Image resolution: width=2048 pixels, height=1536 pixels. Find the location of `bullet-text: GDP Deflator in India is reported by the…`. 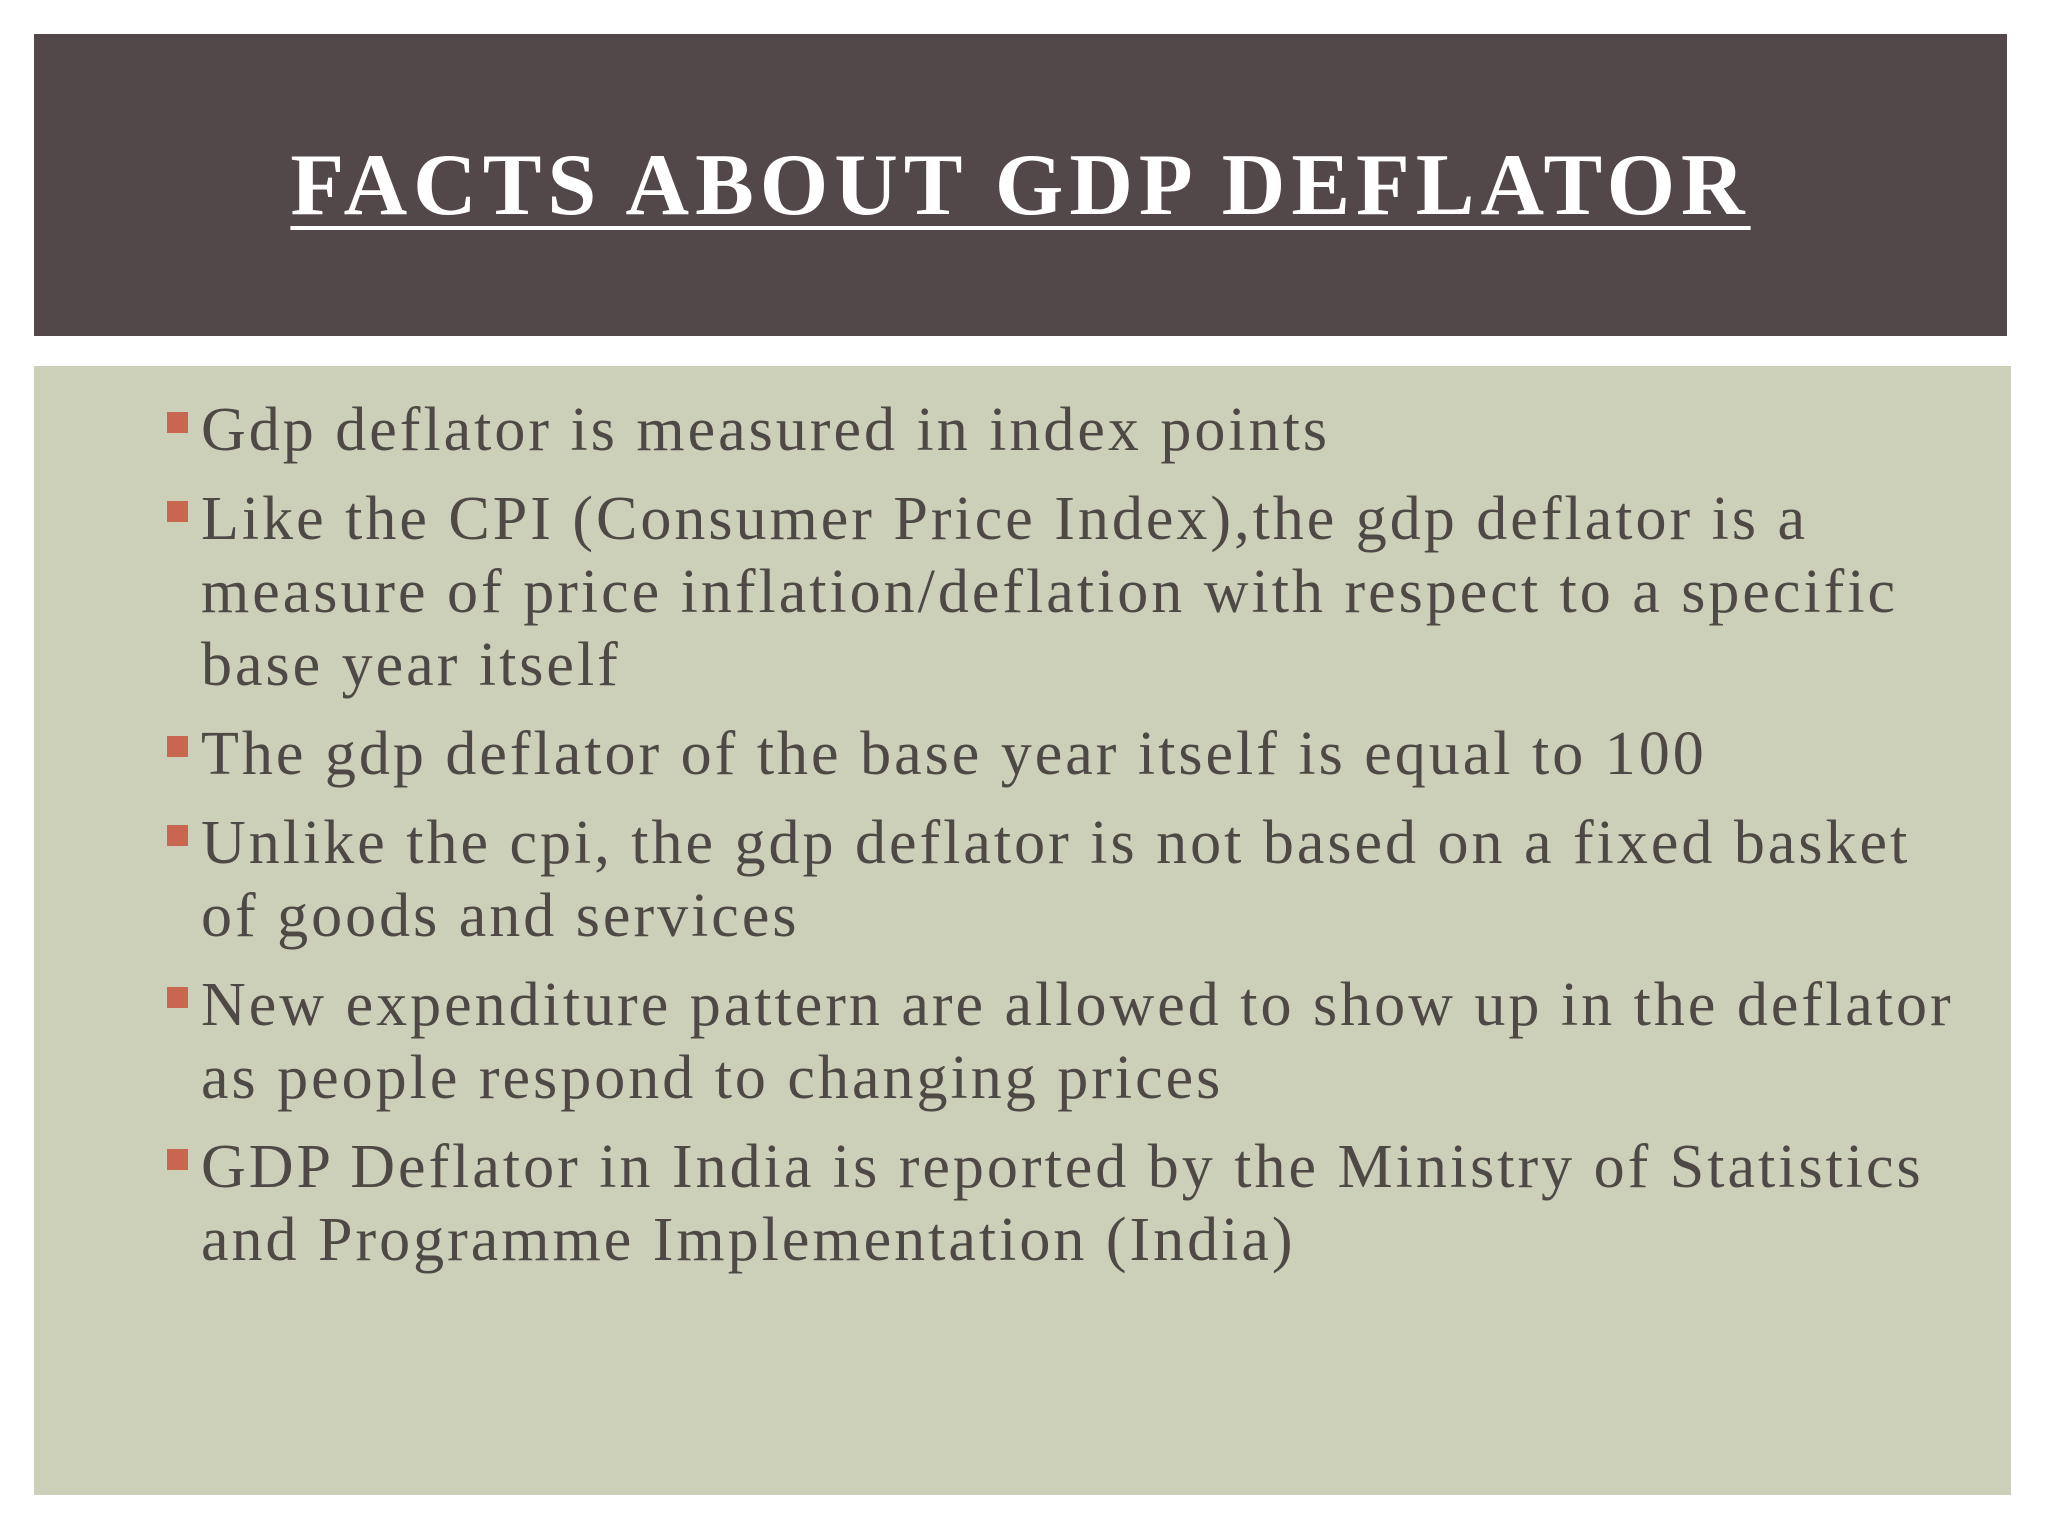

bullet-text: GDP Deflator in India is reported by the… is located at coordinates (1062, 1203).